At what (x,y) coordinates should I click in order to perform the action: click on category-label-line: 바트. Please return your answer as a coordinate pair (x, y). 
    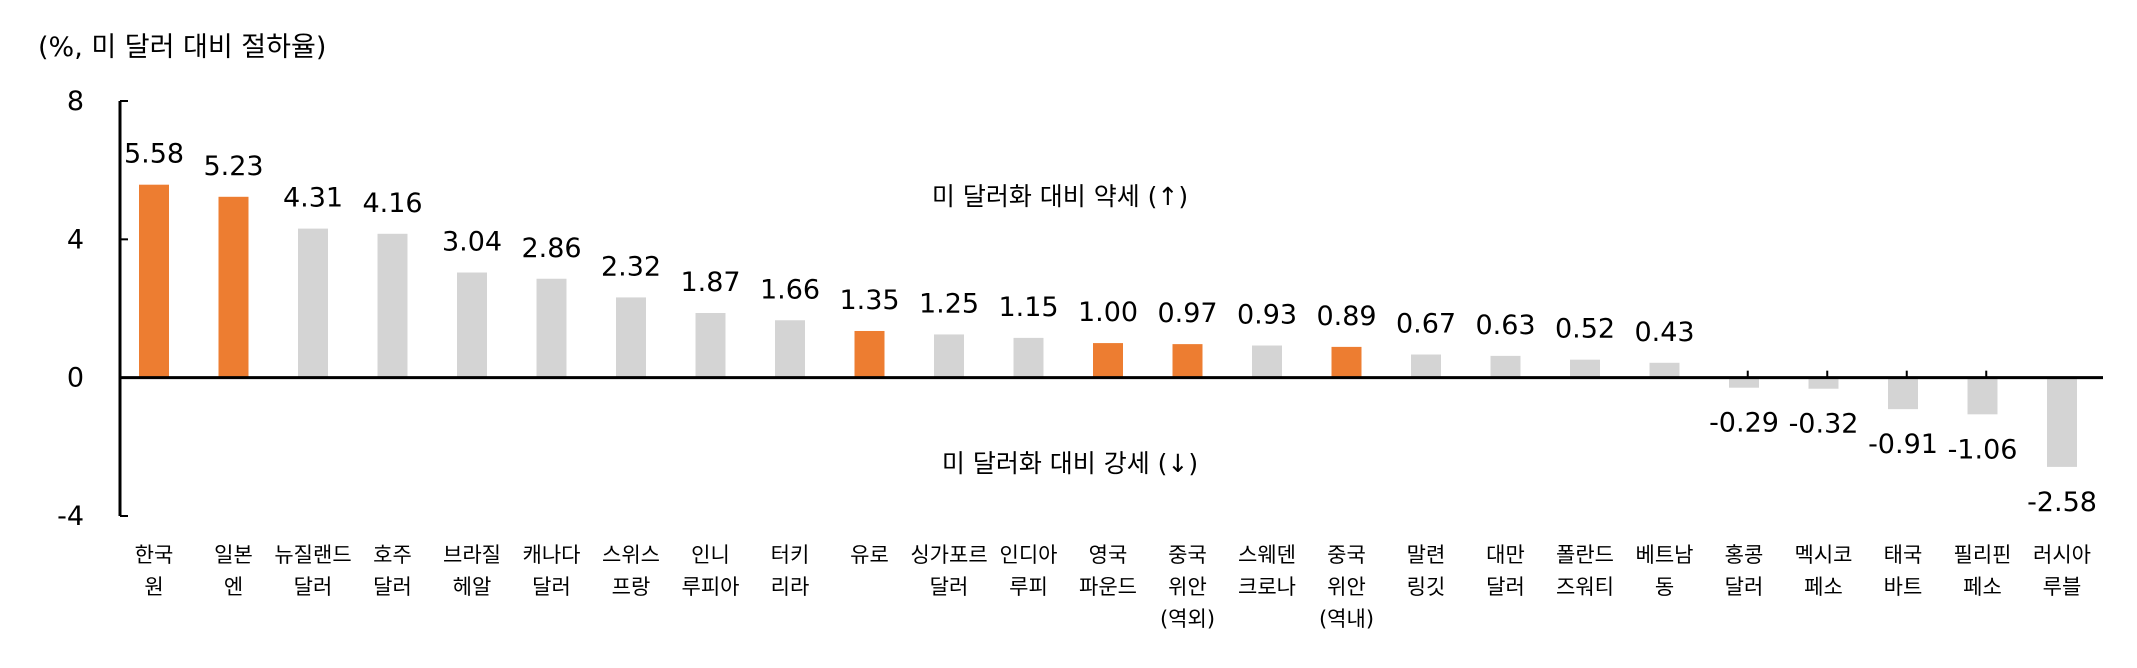
    Looking at the image, I should click on (1903, 587).